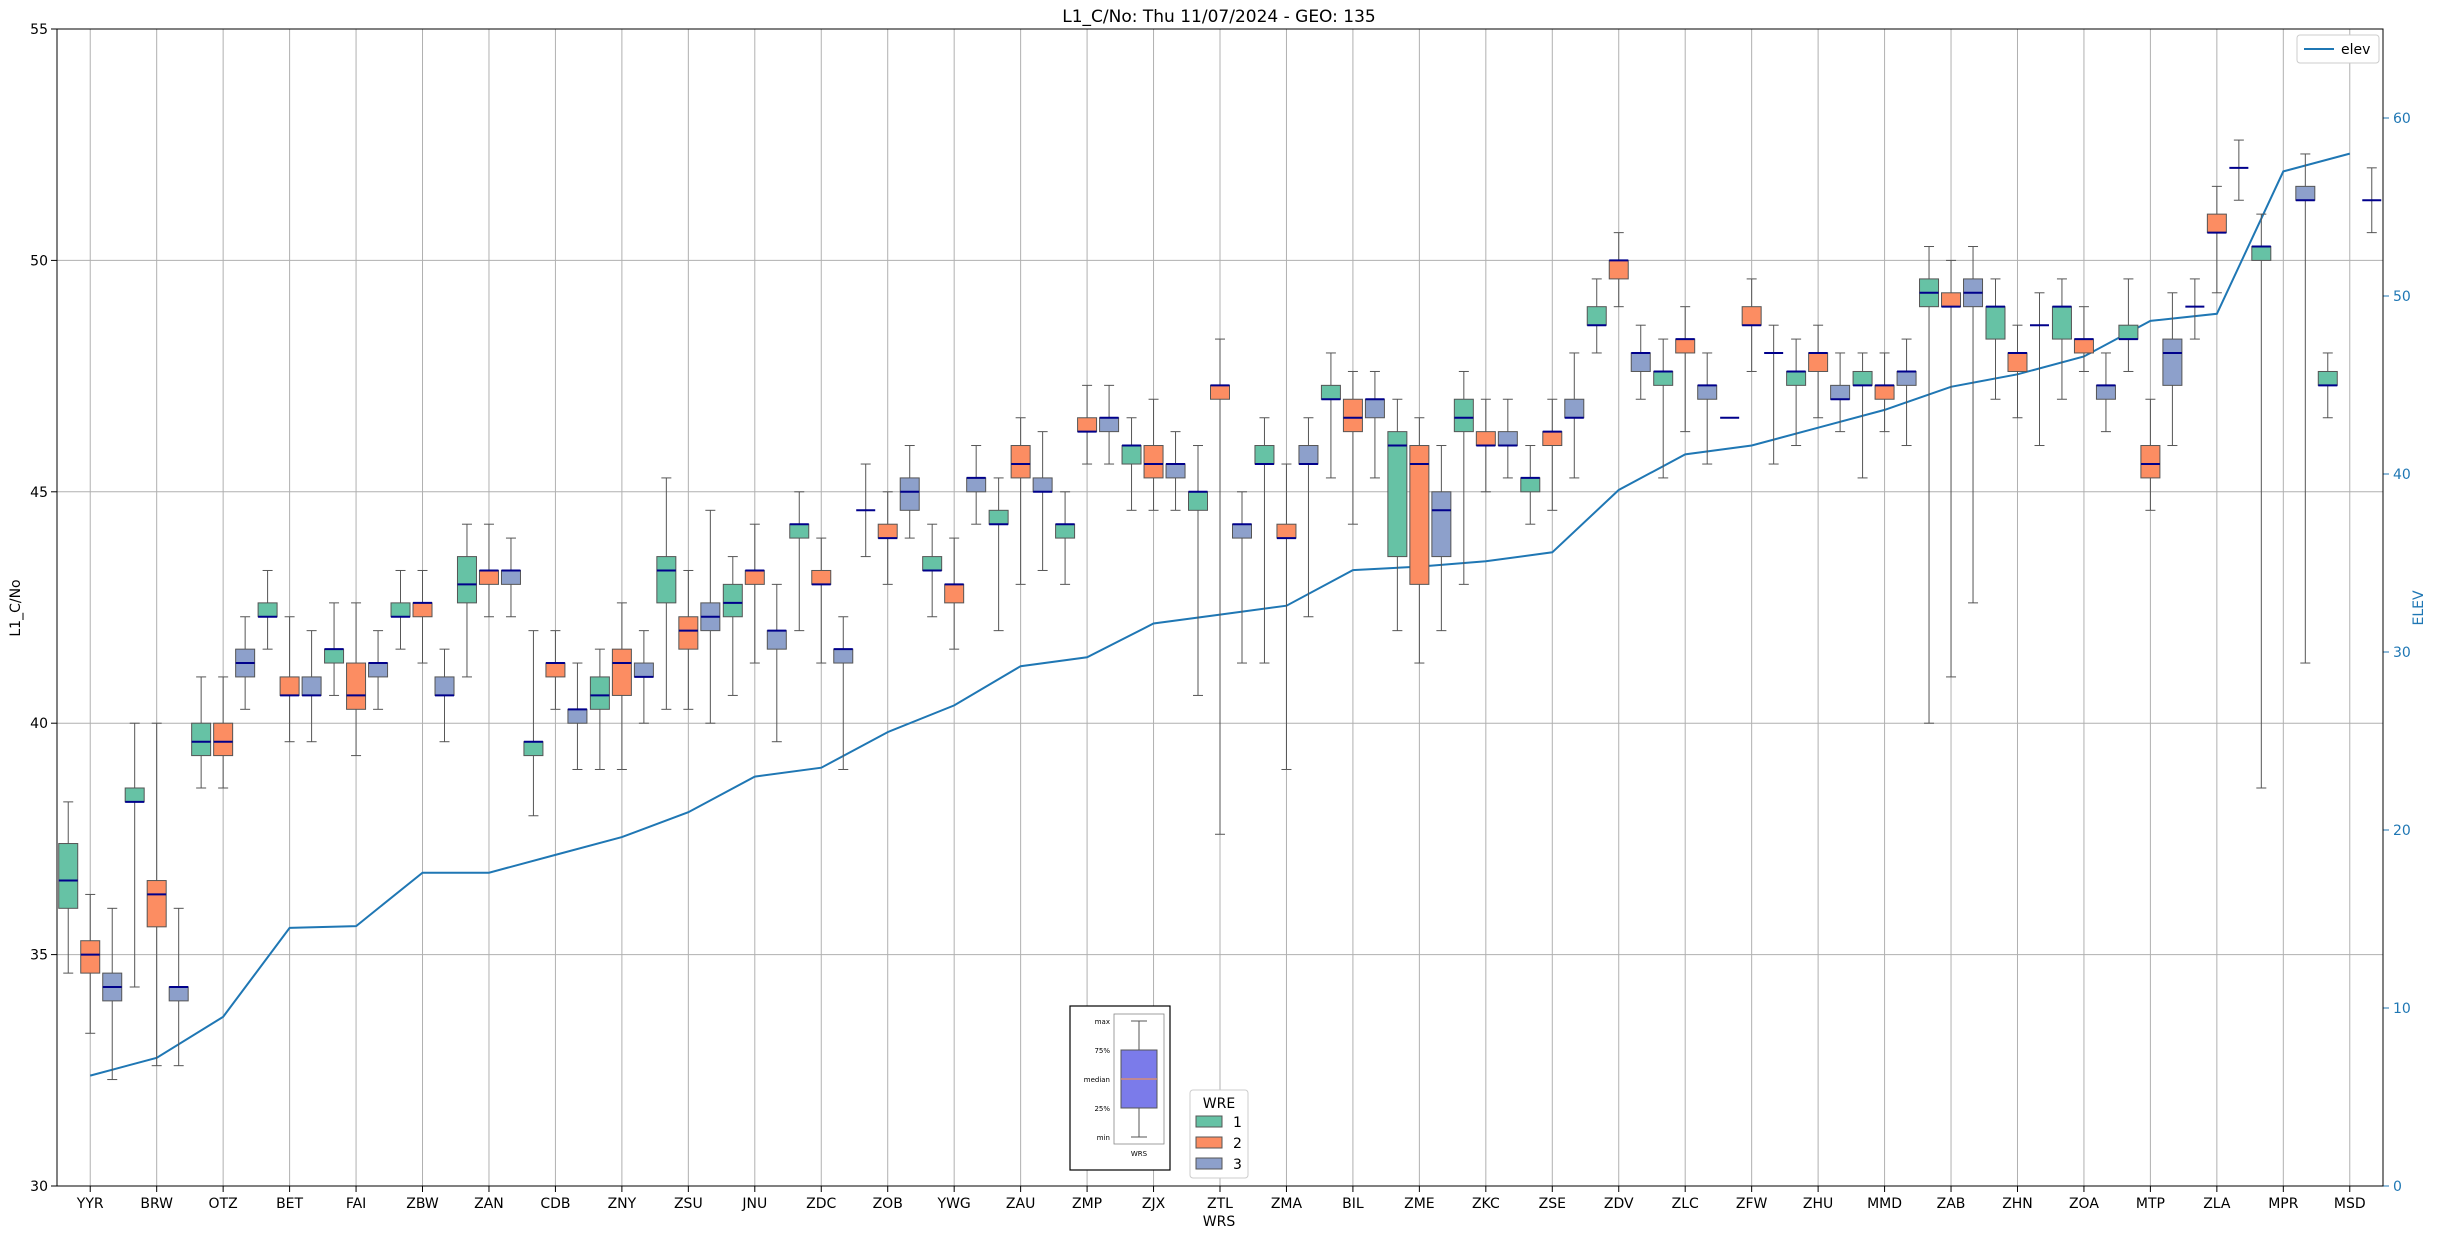  Describe the element at coordinates (1619, 1204) in the screenshot. I see `x-tick-label: ZDV` at that location.